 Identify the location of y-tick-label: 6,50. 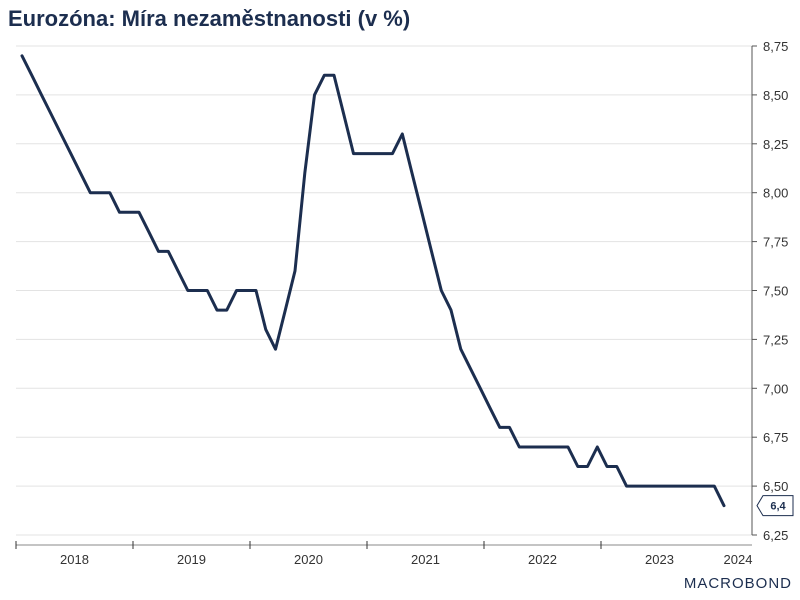
(775, 486).